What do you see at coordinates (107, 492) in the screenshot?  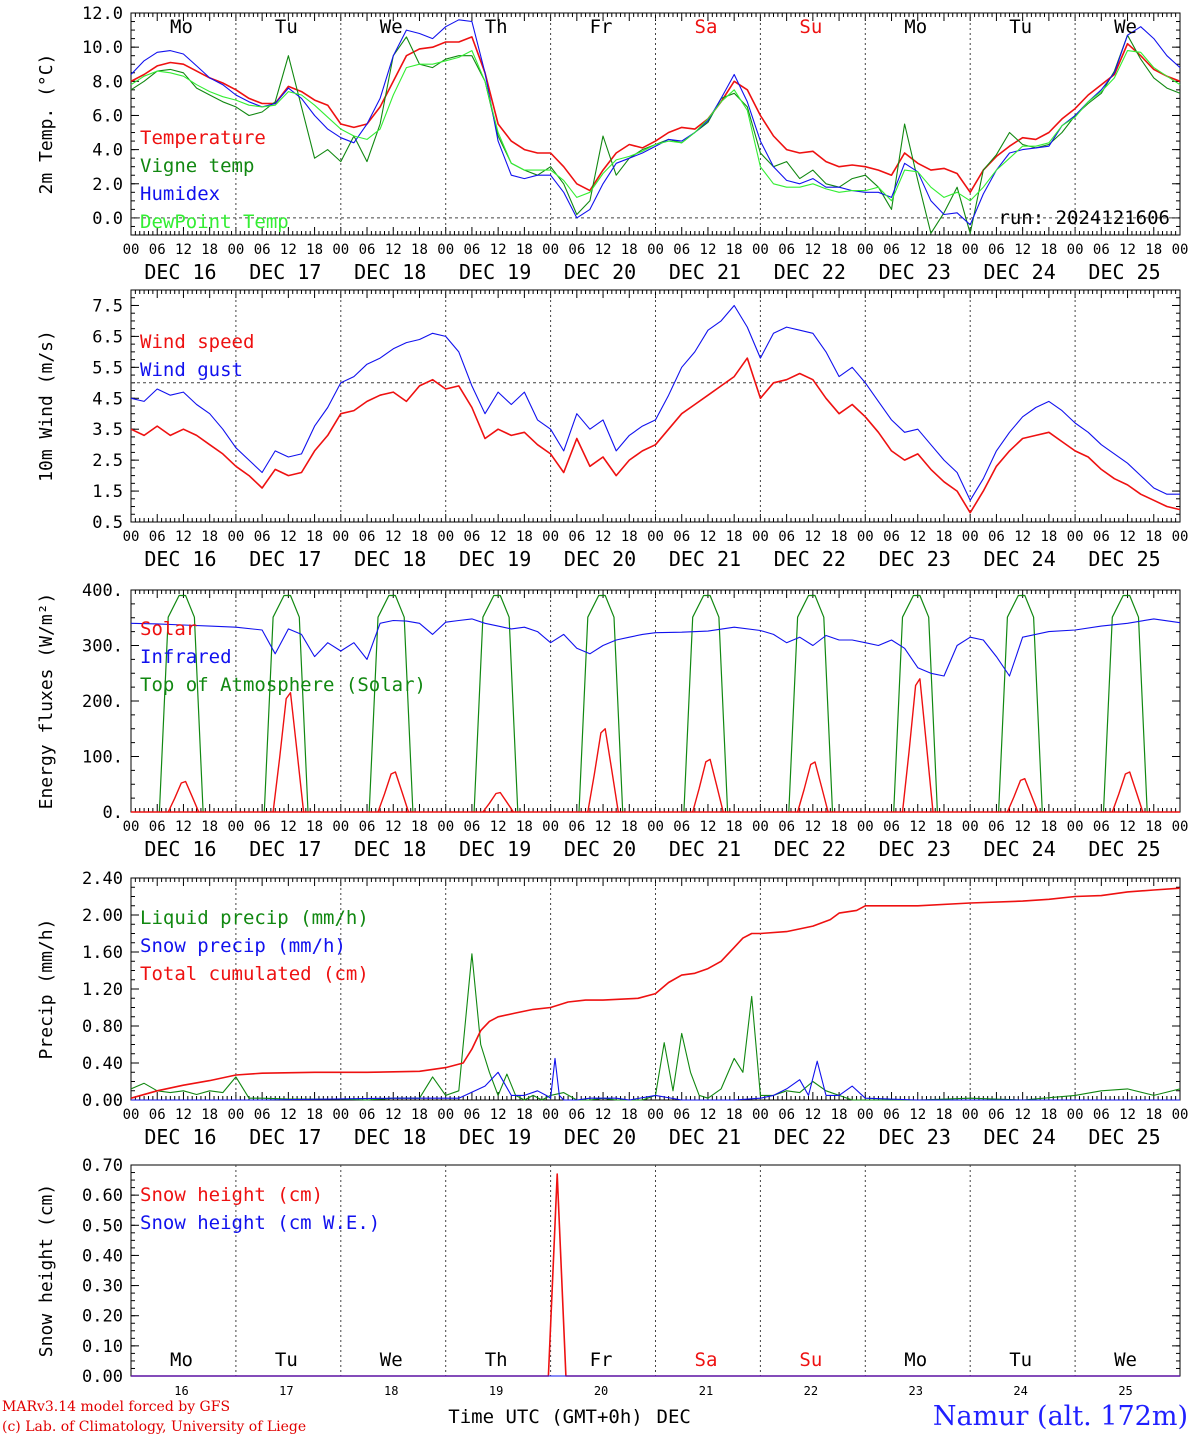 I see `y-tick-label: 1.5` at bounding box center [107, 492].